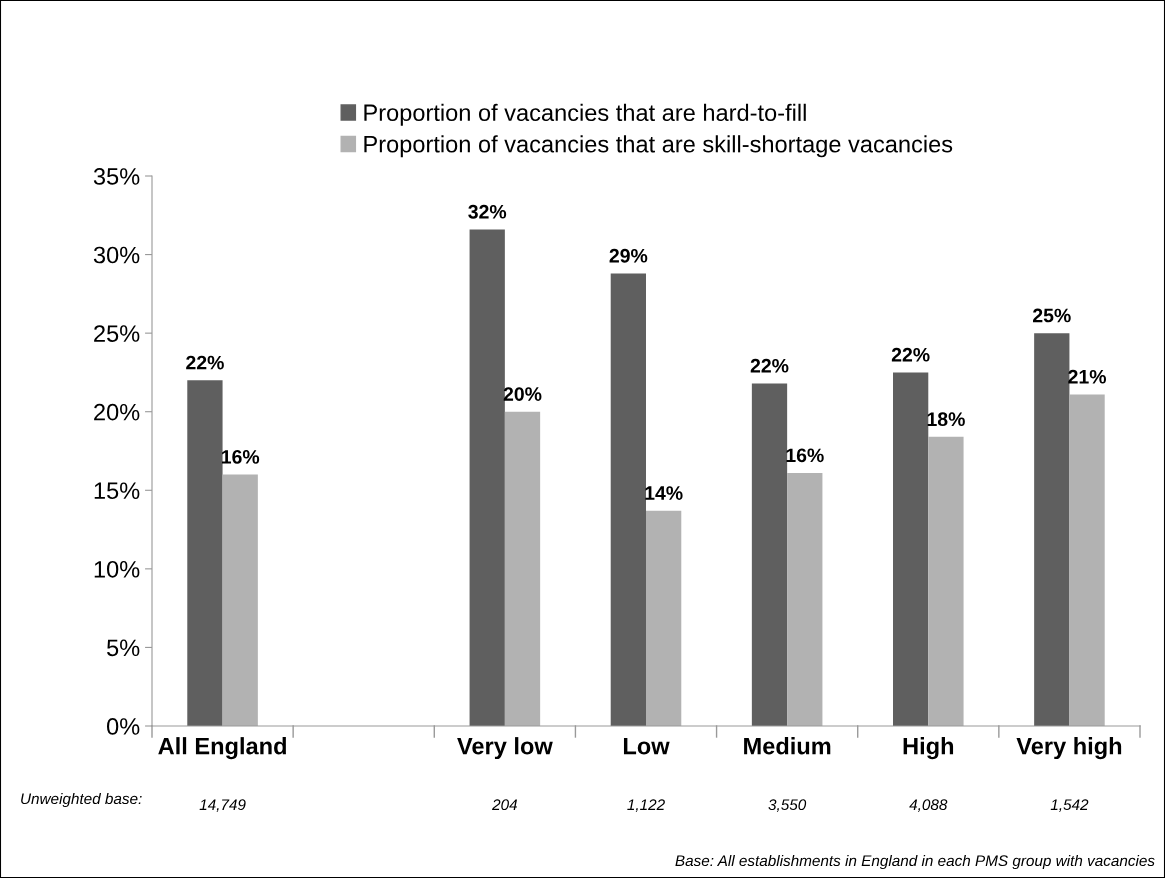 This screenshot has width=1165, height=878. I want to click on text: 3,550, so click(787, 805).